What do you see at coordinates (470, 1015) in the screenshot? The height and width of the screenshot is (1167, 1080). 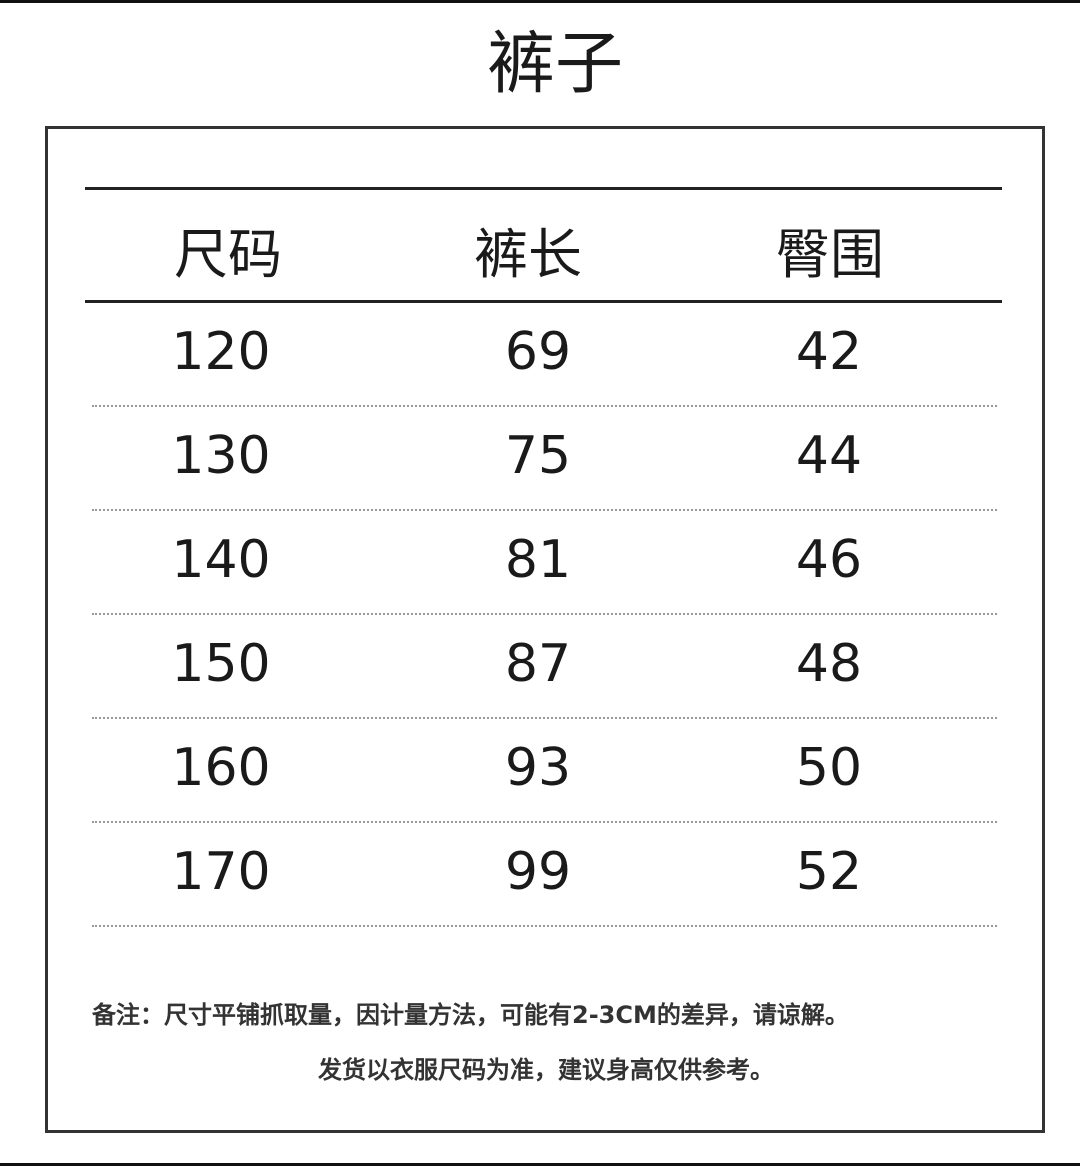 I see `note: 备注：尺寸平铺抓取量，因计量方法，可能有2-3CM的差异，请谅解。` at bounding box center [470, 1015].